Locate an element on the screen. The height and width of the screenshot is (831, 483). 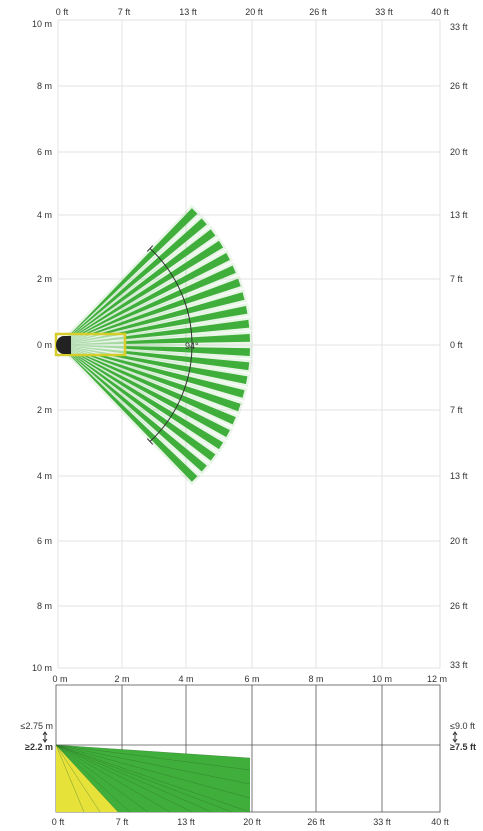
height-min-label: ≥2.2 m is located at coordinates (39, 747).